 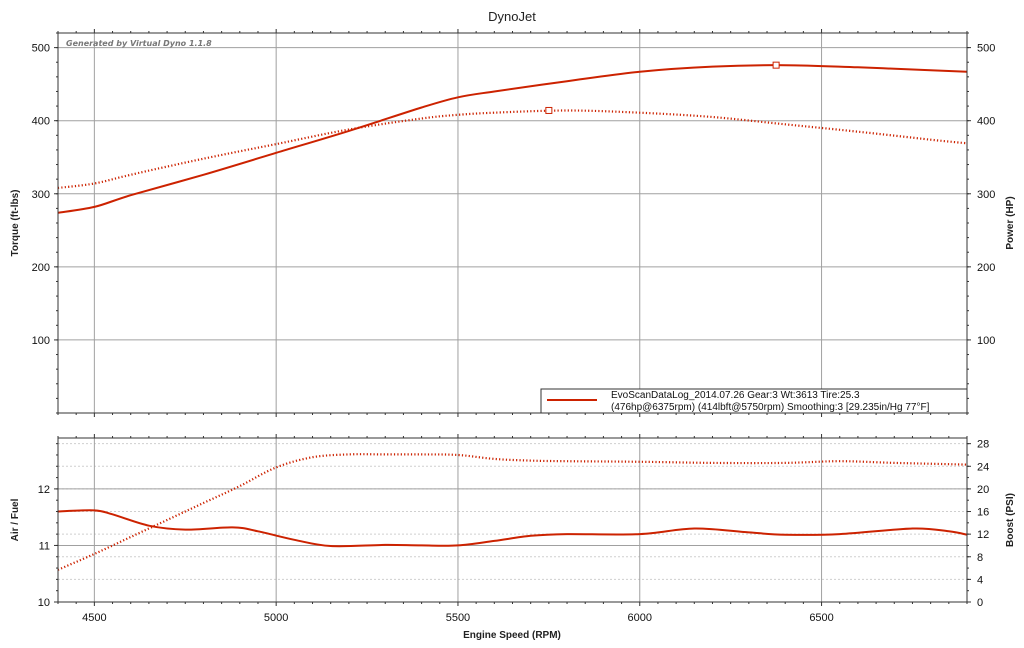 I want to click on x-axis-label: Engine Speed (RPM), so click(x=512, y=635).